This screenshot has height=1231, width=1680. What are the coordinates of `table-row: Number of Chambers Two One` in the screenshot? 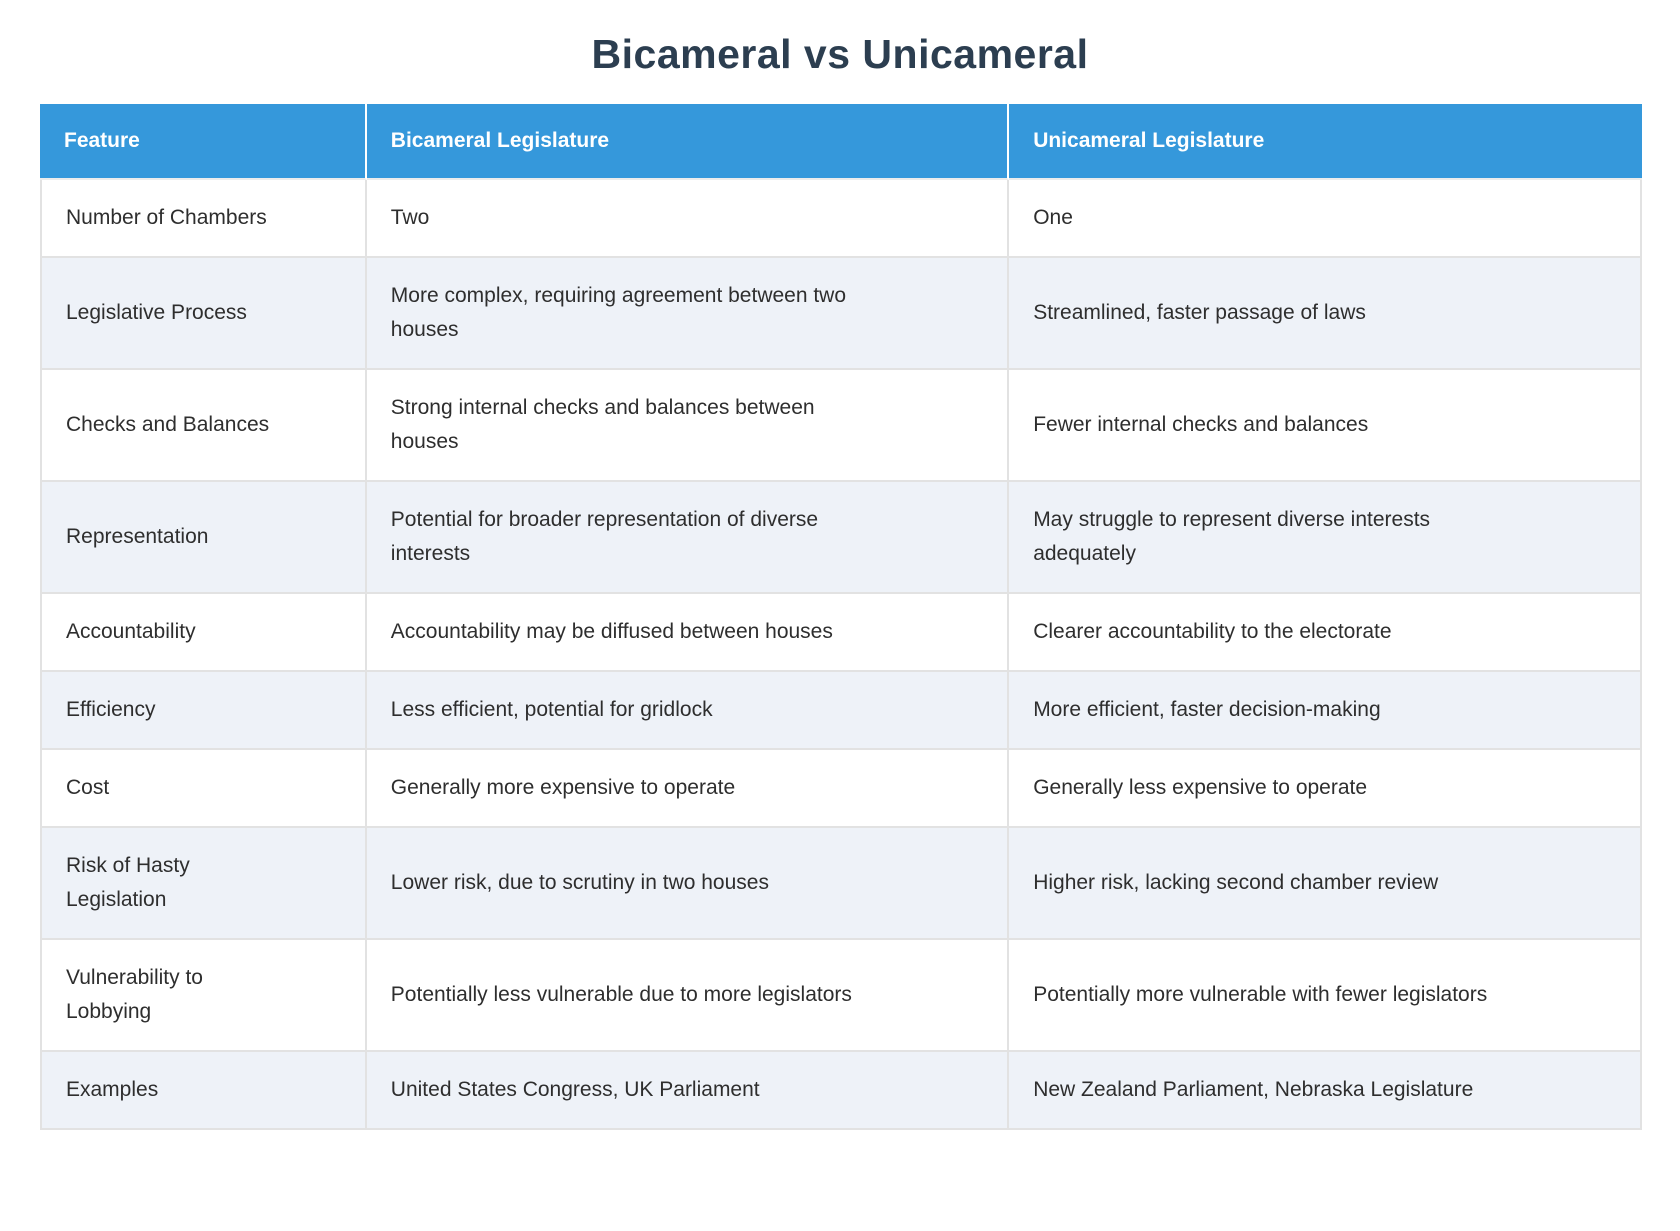 It's located at (841, 219).